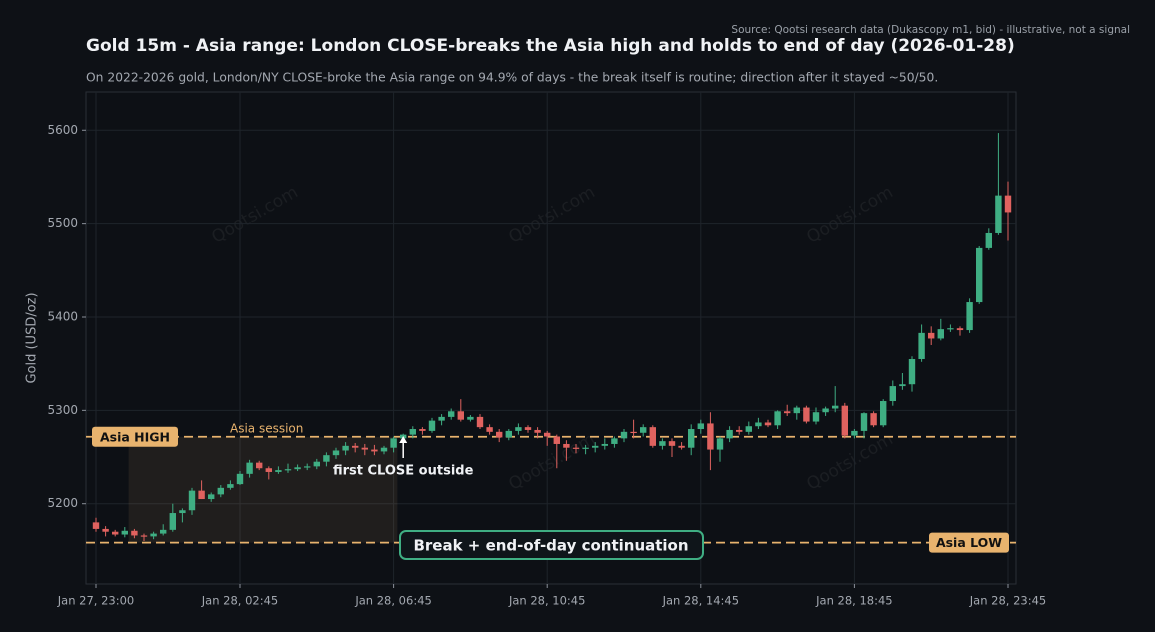 The width and height of the screenshot is (1155, 632). What do you see at coordinates (403, 439) in the screenshot?
I see `annotation-arrowhead` at bounding box center [403, 439].